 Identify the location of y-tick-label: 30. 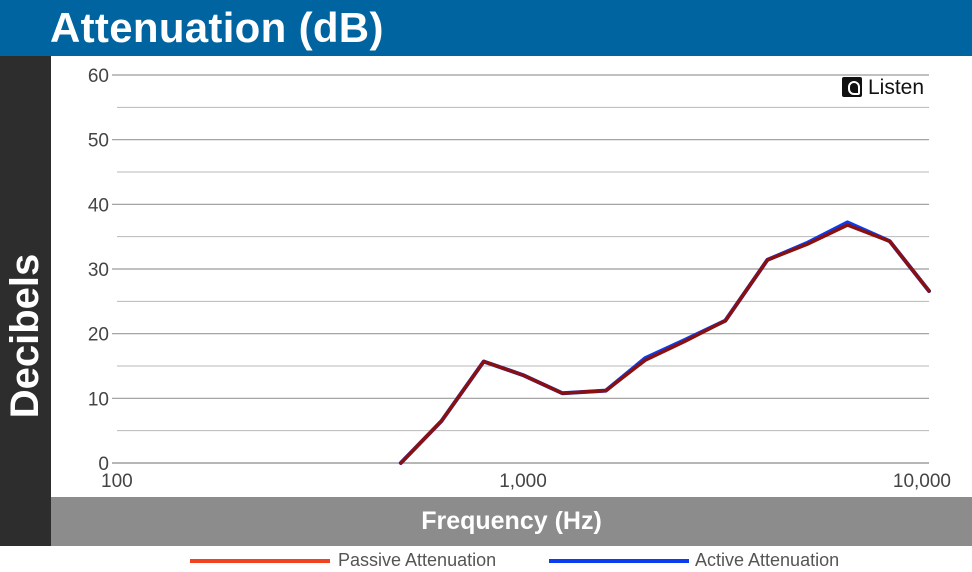
(98, 270).